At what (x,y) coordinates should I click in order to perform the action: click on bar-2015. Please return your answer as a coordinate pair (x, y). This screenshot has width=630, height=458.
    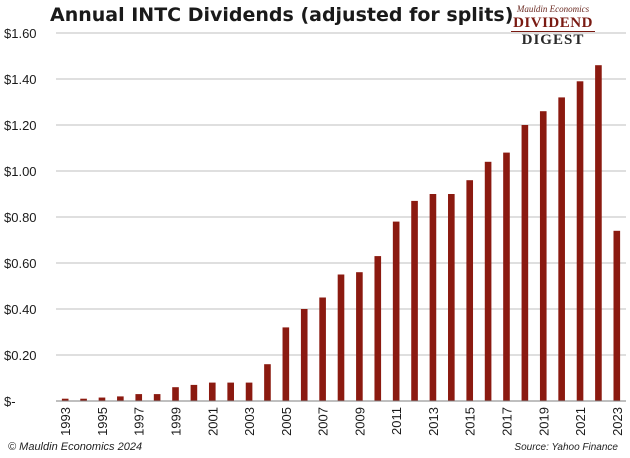
    Looking at the image, I should click on (470, 290).